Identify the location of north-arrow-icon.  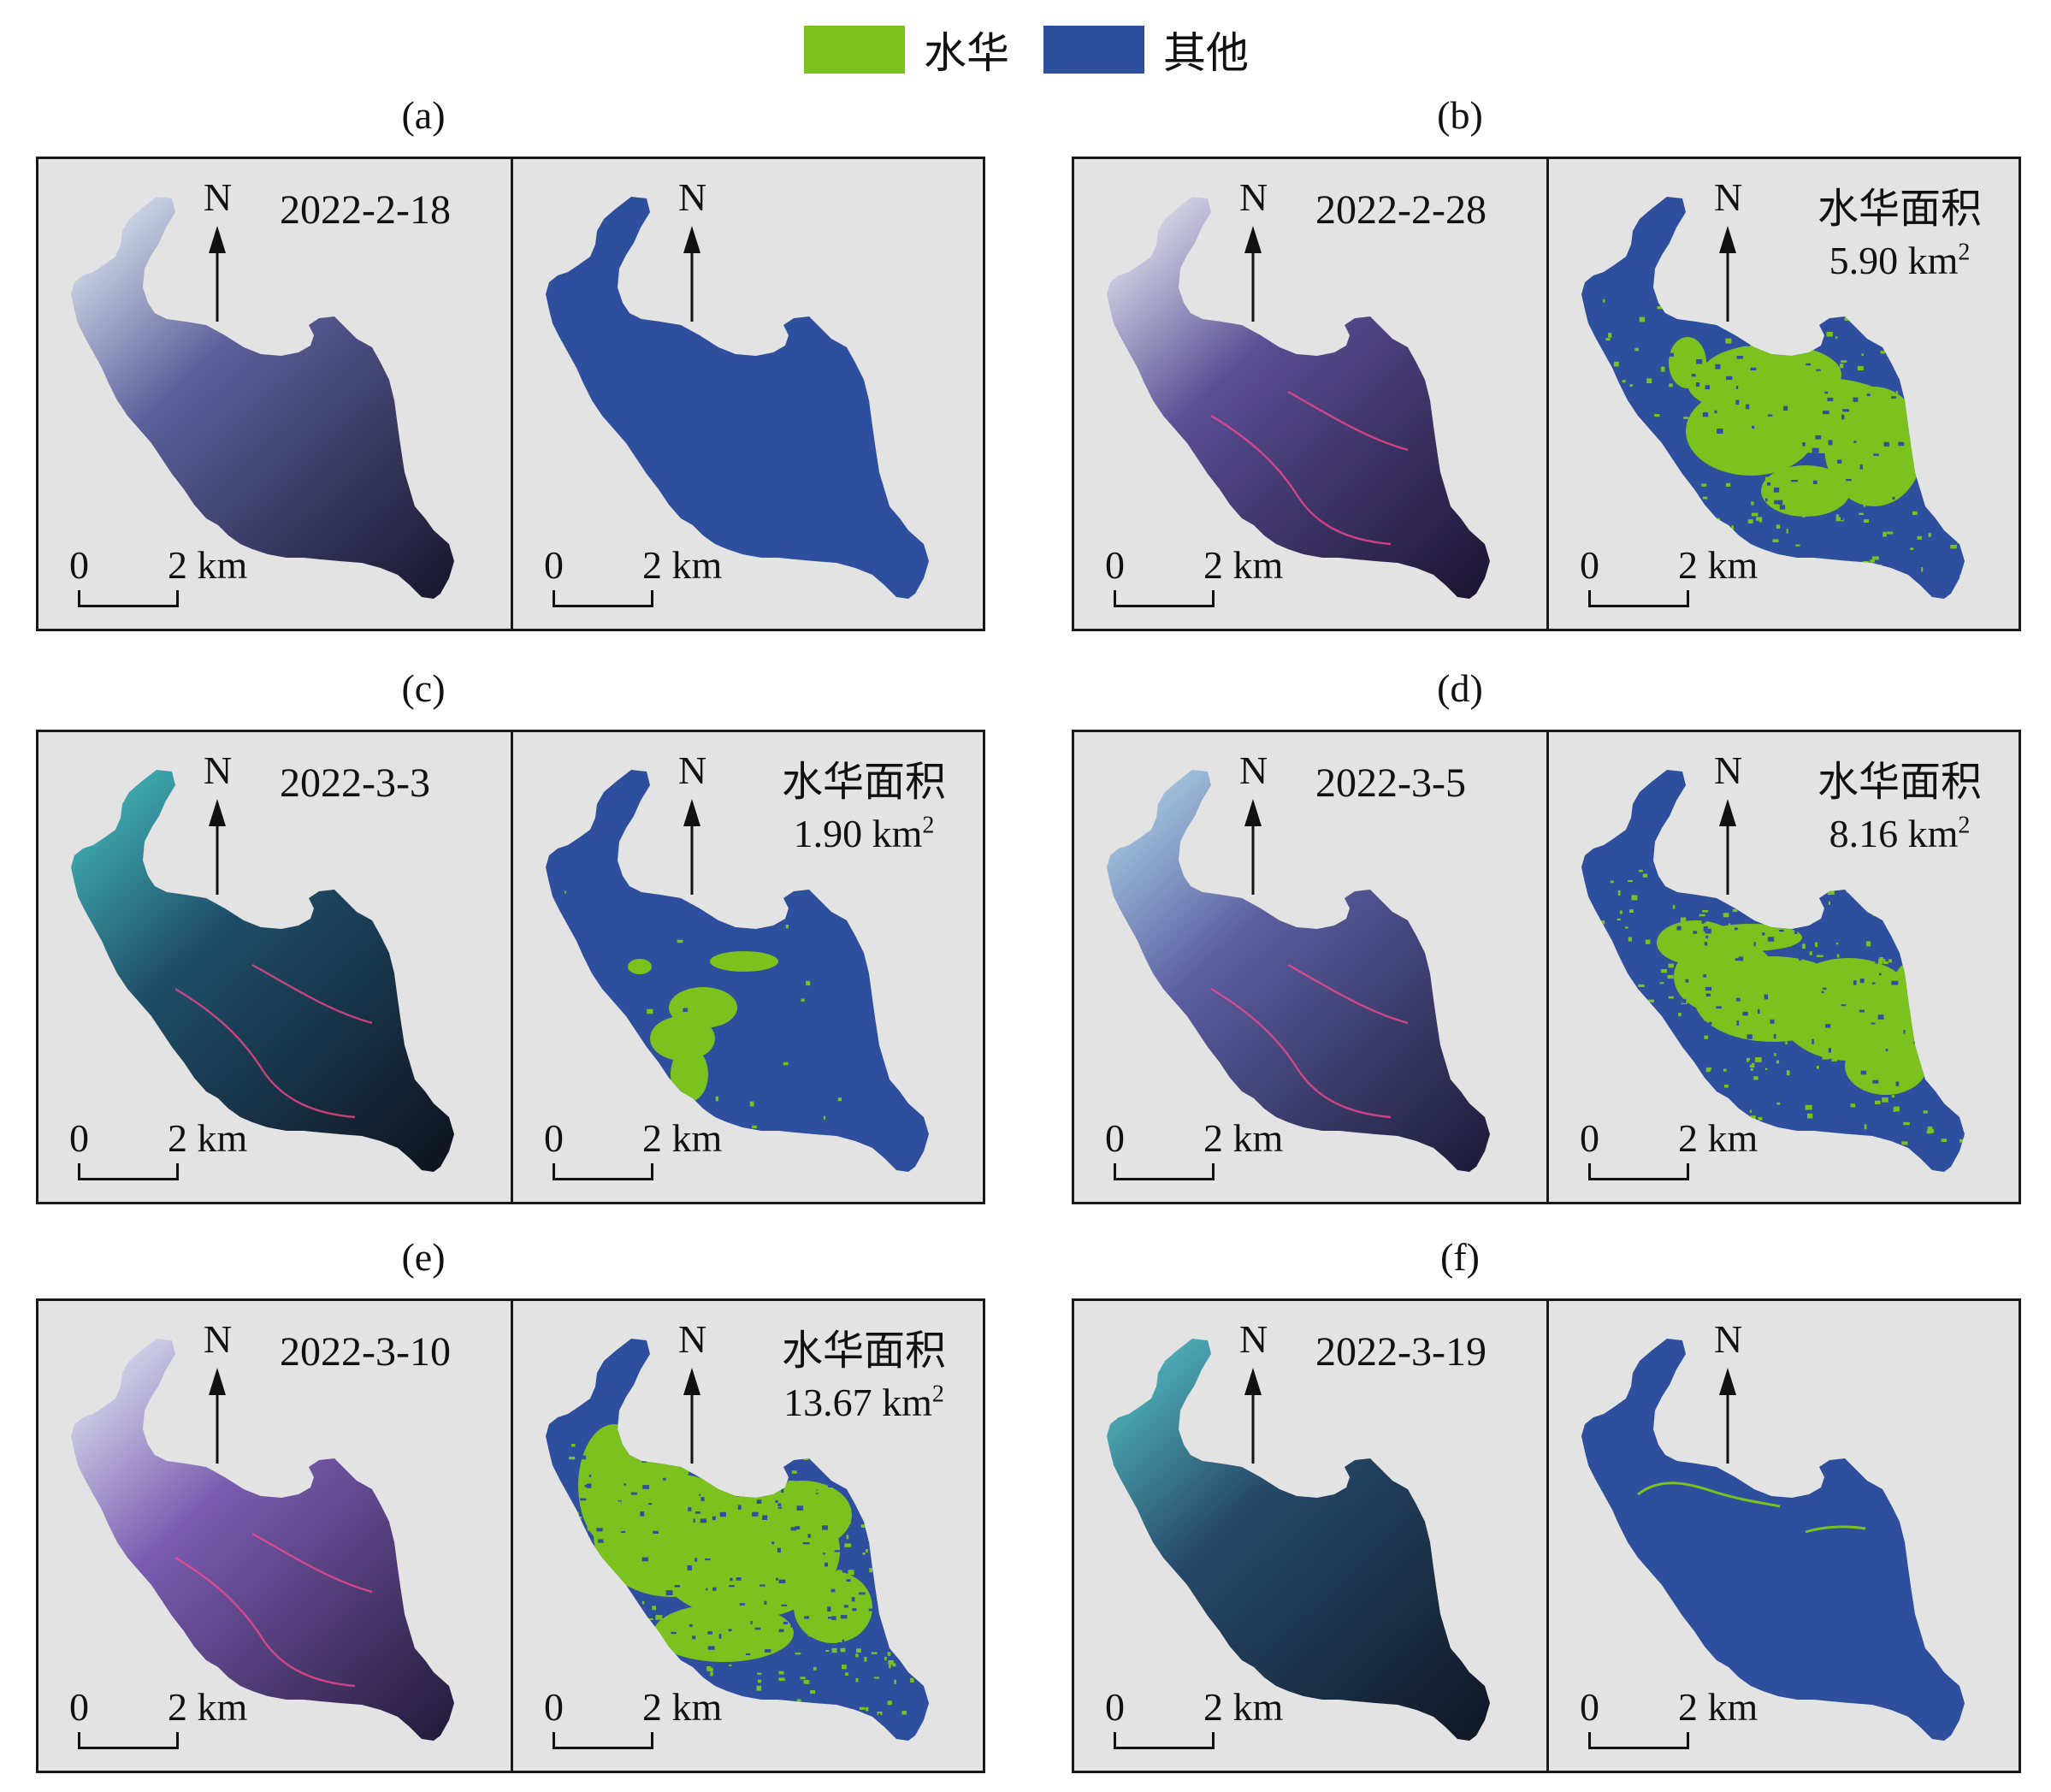
(691, 1416).